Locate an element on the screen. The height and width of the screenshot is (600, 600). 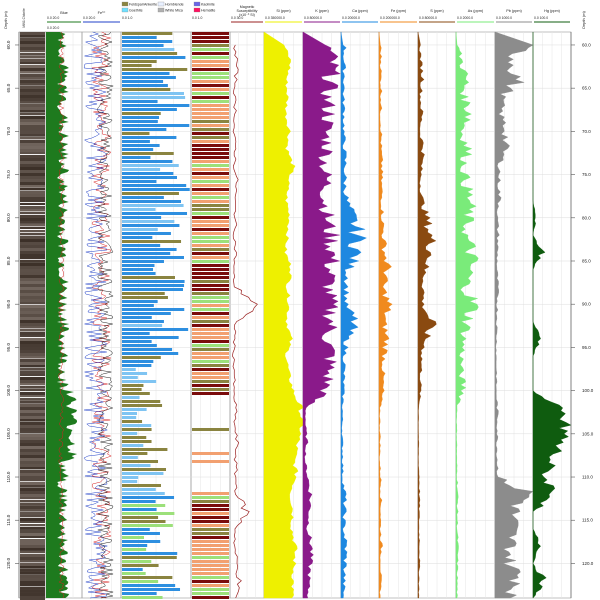
axis-tick-label-right: 120.0 is located at coordinates (588, 563).